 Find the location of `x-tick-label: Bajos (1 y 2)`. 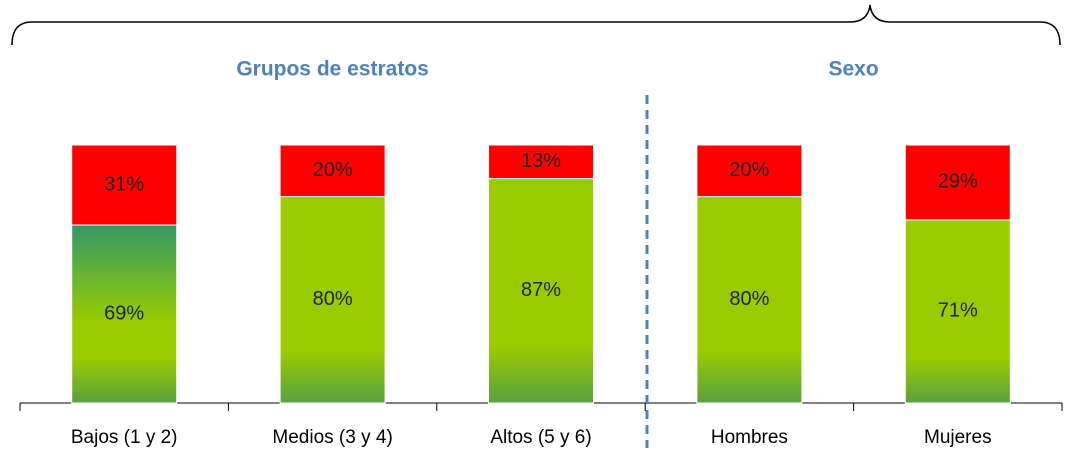

x-tick-label: Bajos (1 y 2) is located at coordinates (124, 437).